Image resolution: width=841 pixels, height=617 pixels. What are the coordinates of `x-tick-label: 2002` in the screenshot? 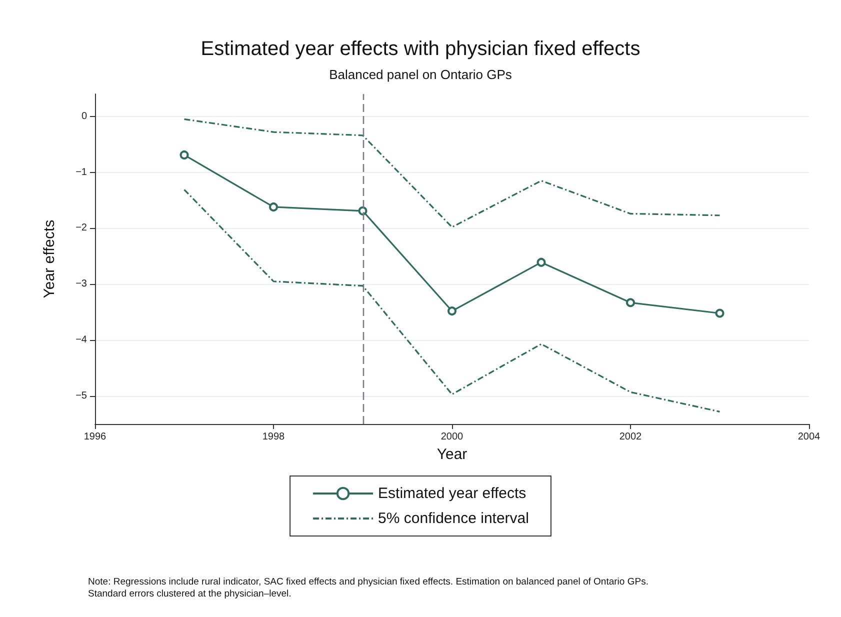 It's located at (630, 437).